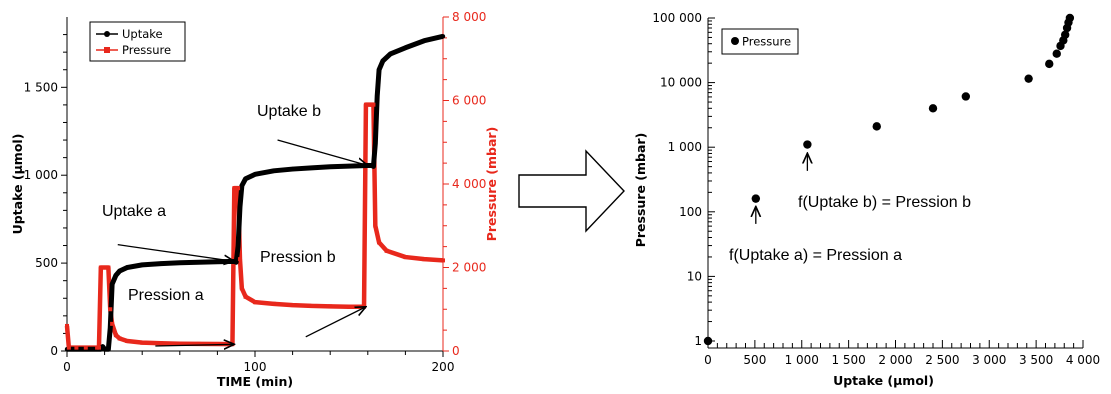  I want to click on y-tick-label: 100 000, so click(677, 18).